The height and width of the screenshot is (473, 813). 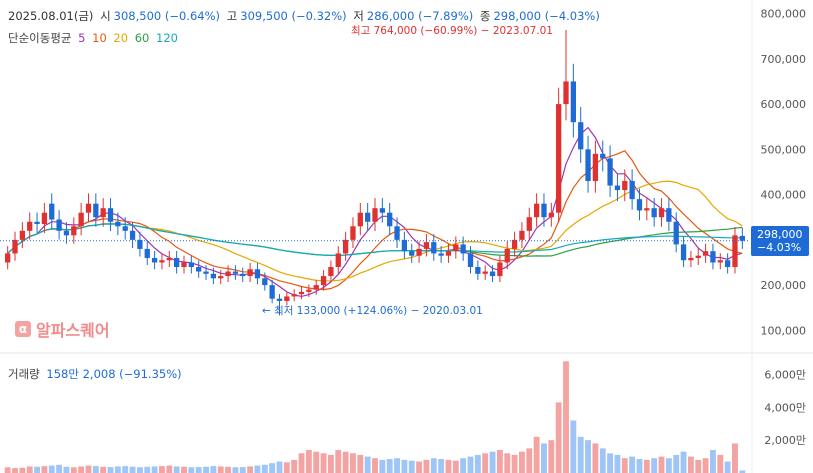 I want to click on ma5-toggle: 5, so click(x=82, y=38).